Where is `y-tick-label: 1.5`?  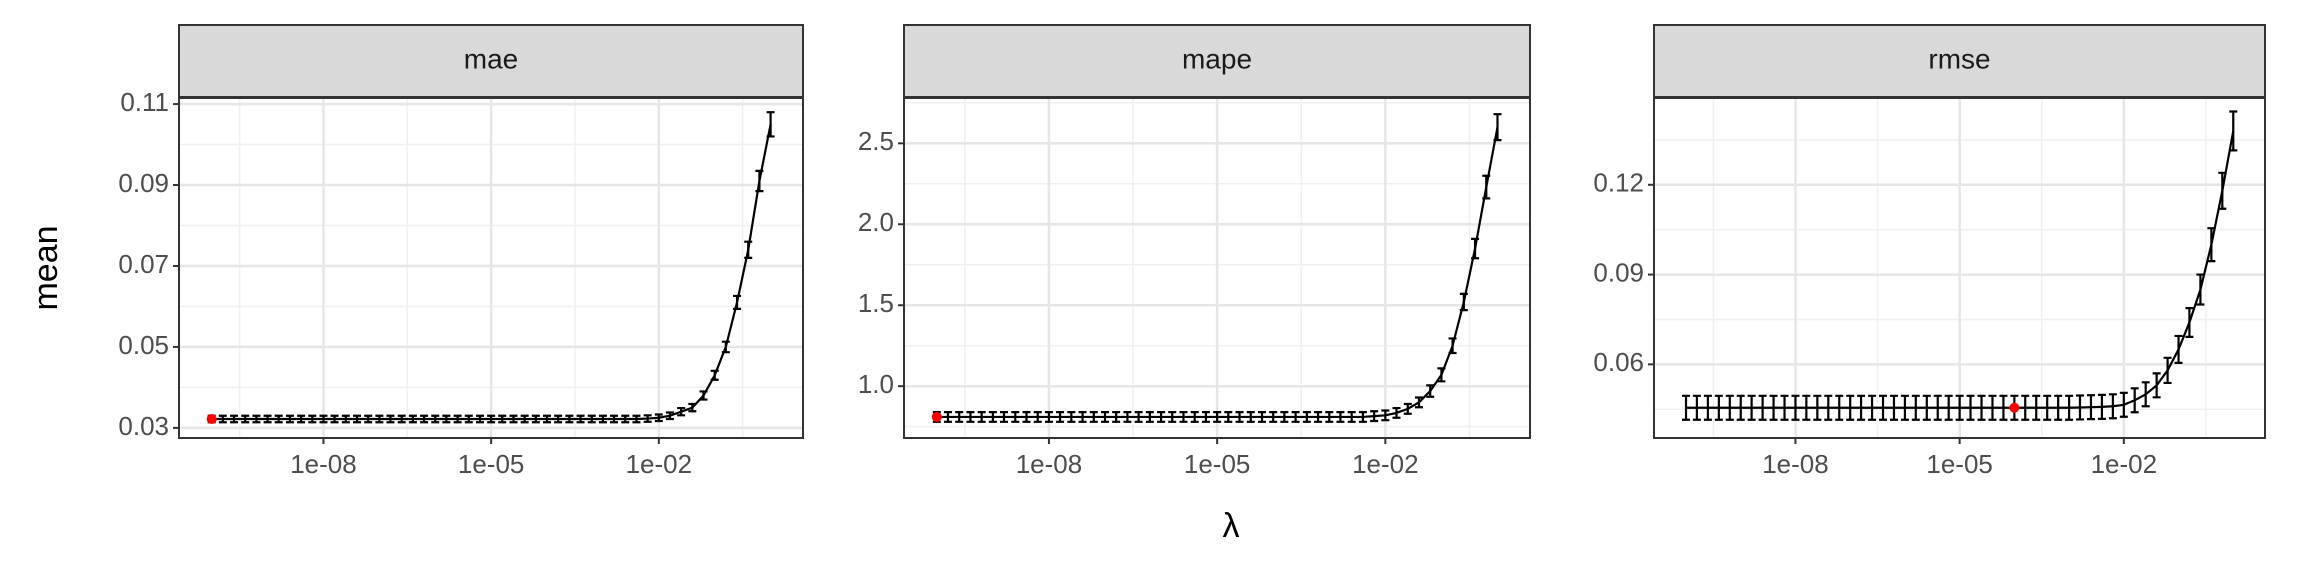
y-tick-label: 1.5 is located at coordinates (876, 303).